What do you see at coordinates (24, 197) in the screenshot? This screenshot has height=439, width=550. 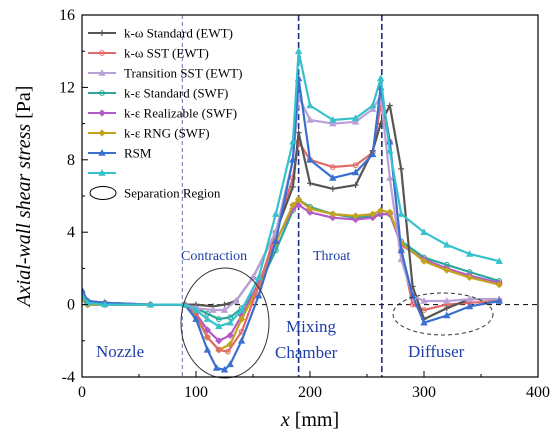 I see `y-axis-title: Axial-wall shear stress [Pa]` at bounding box center [24, 197].